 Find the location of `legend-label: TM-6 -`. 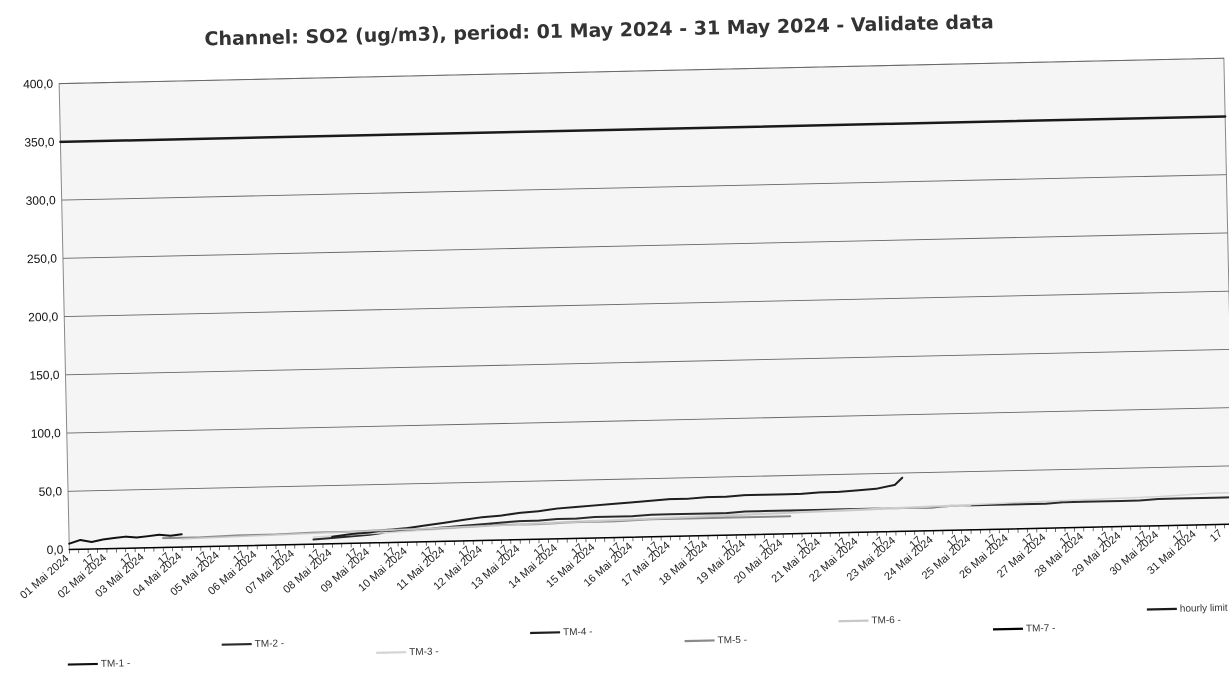

legend-label: TM-6 - is located at coordinates (886, 621).